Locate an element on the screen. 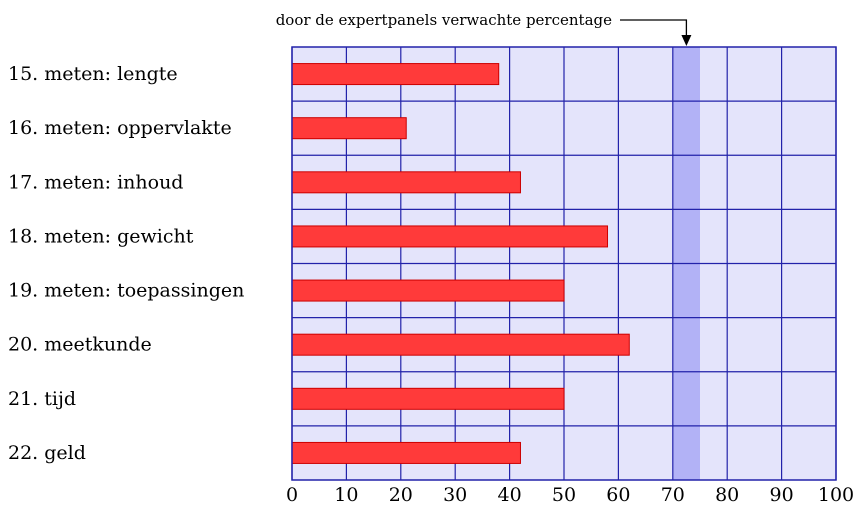 Image resolution: width=854 pixels, height=506 pixels. x-tick-label: 70 is located at coordinates (673, 495).